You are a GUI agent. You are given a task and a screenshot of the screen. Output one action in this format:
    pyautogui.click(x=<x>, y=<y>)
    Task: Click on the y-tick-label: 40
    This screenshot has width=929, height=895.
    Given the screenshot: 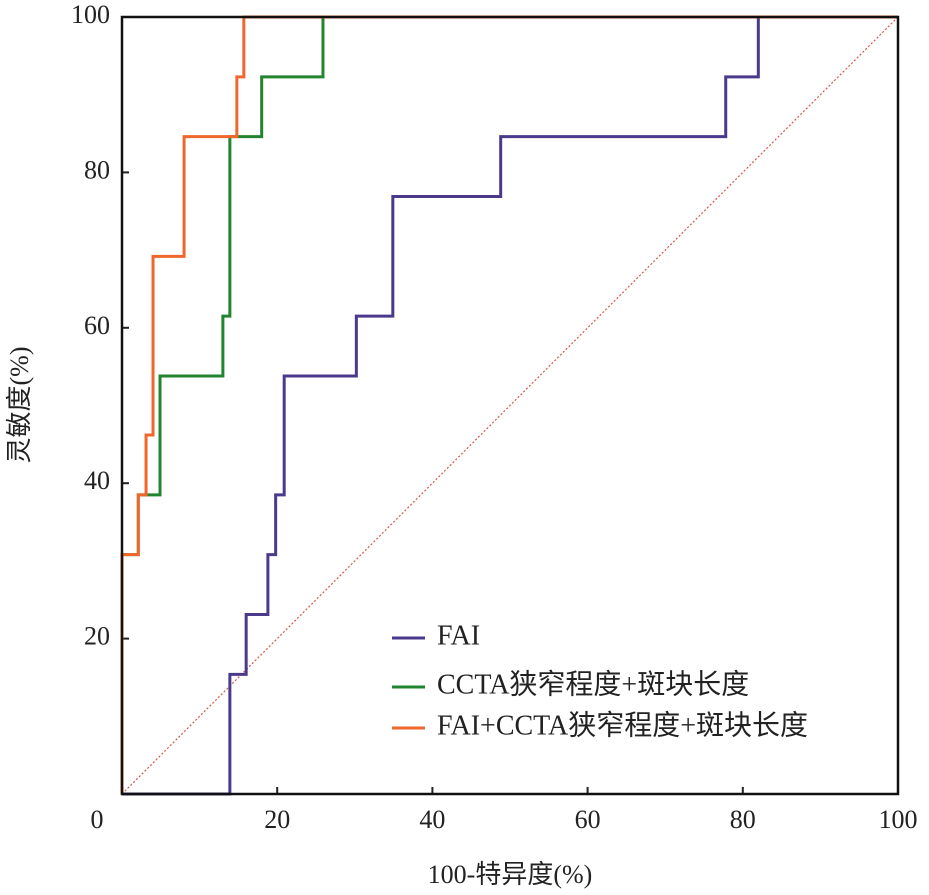 What is the action you would take?
    pyautogui.click(x=97, y=480)
    